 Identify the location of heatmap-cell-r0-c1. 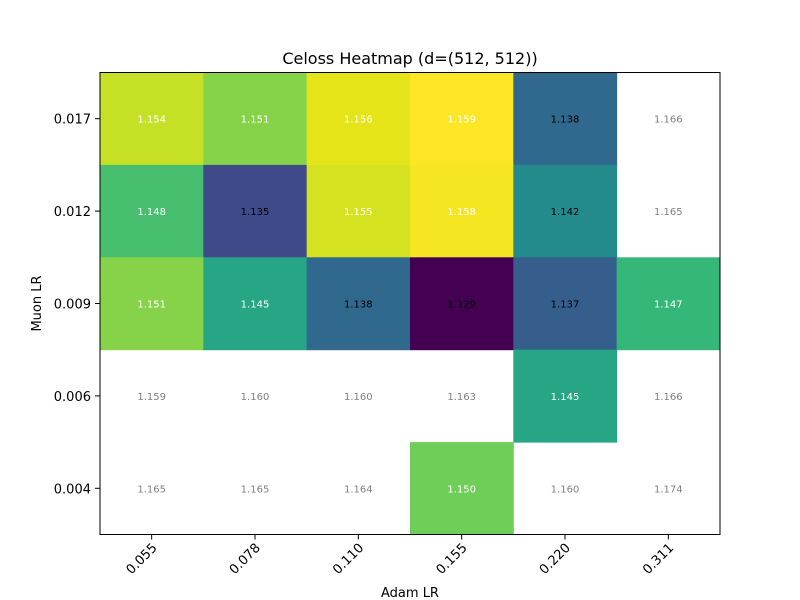
(255, 119).